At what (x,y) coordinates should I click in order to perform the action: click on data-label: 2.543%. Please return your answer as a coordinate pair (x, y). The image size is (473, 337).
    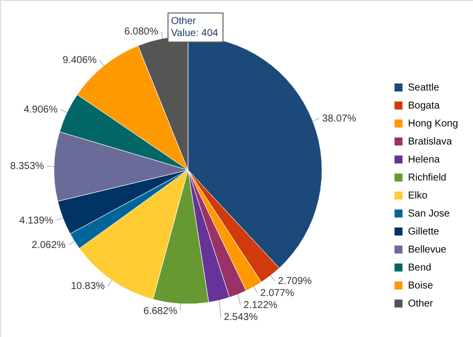
    Looking at the image, I should click on (241, 318).